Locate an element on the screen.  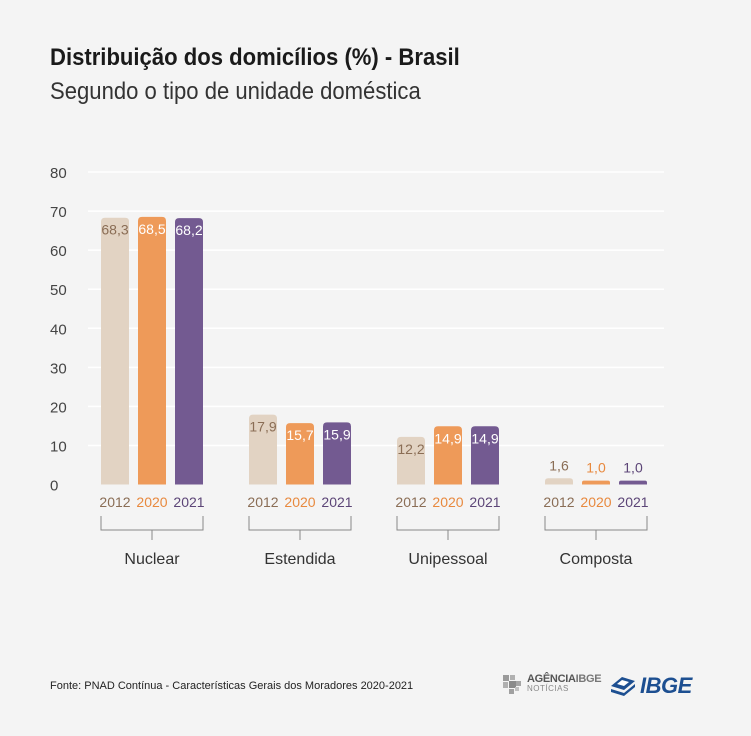
ibge-logo: IBGE is located at coordinates (650, 686).